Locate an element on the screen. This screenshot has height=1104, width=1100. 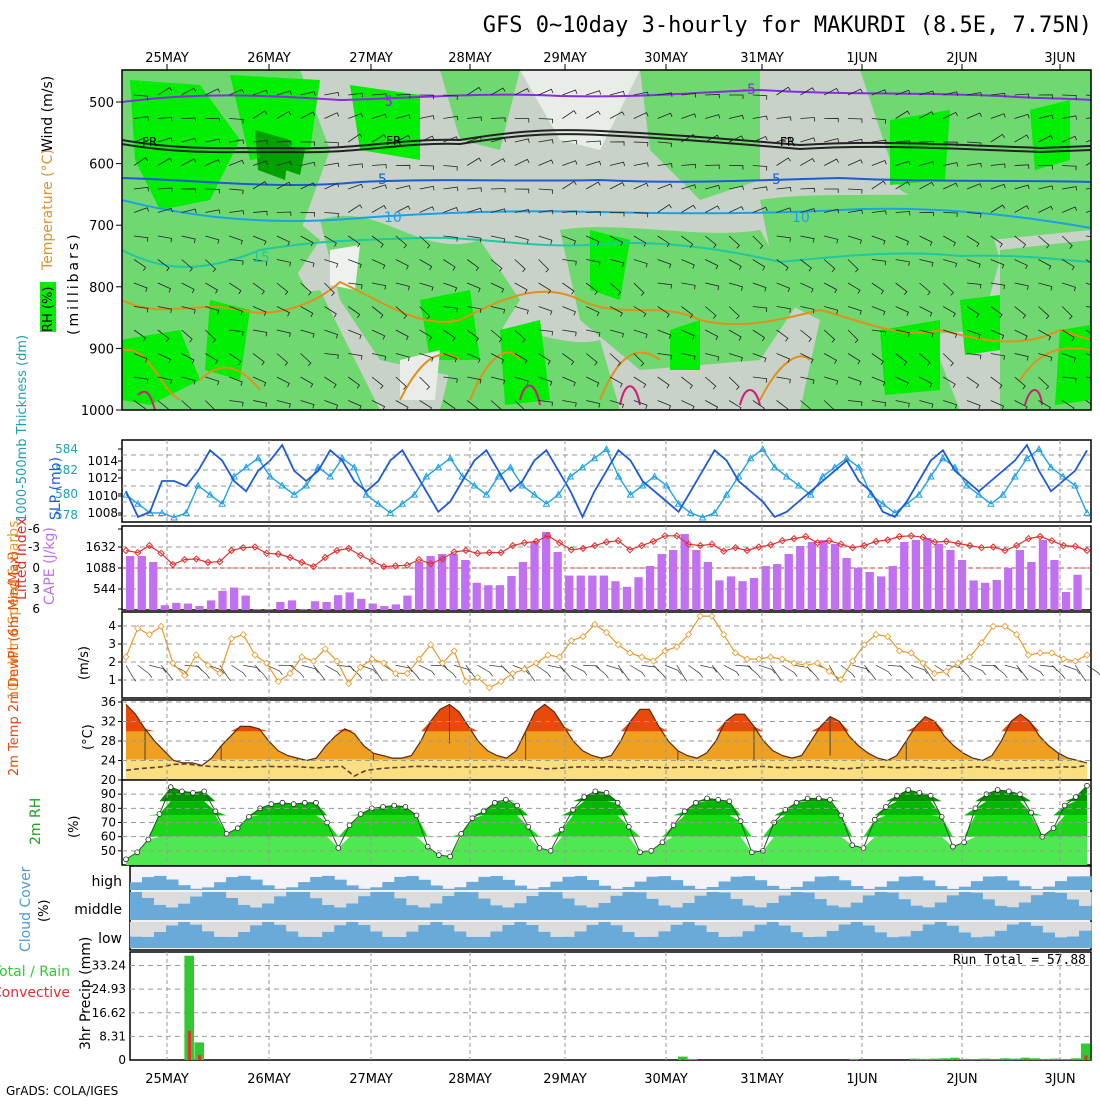
rh-ylabel: 2m RH is located at coordinates (36, 821).